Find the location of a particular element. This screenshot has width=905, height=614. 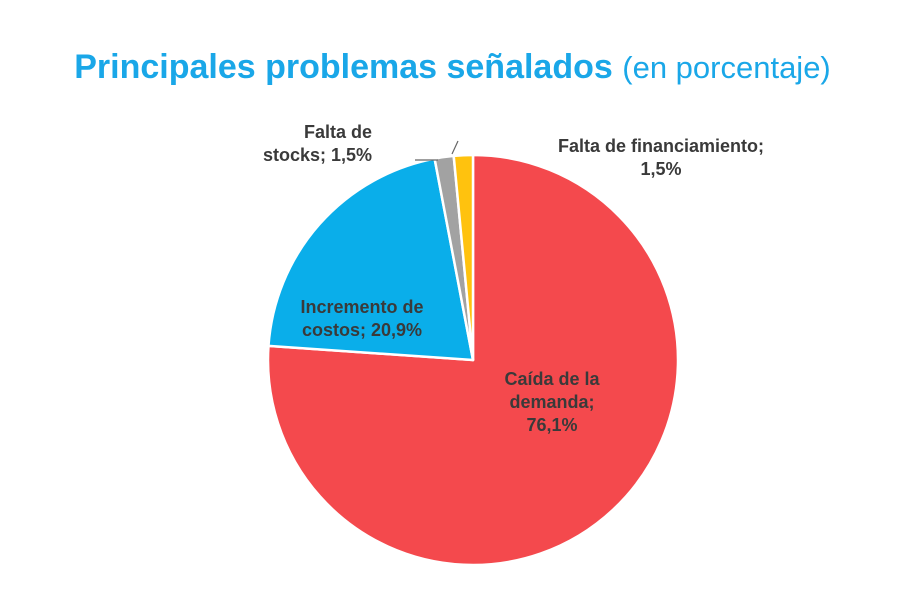

slice-label-line: stocks; 1,5% is located at coordinates (317, 155).